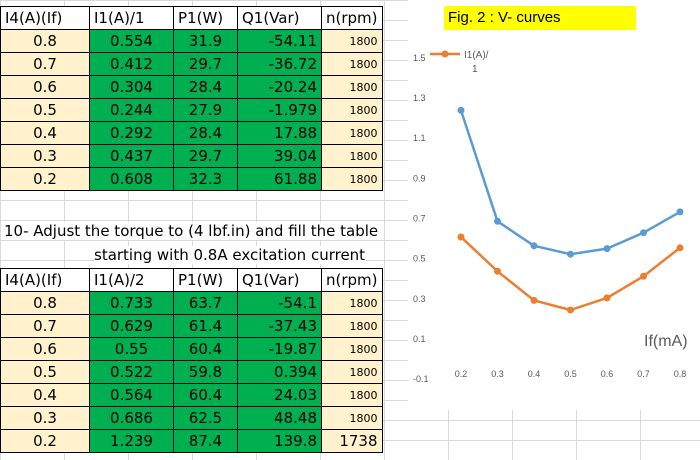 The width and height of the screenshot is (700, 460). What do you see at coordinates (205, 326) in the screenshot?
I see `cell: 61.4` at bounding box center [205, 326].